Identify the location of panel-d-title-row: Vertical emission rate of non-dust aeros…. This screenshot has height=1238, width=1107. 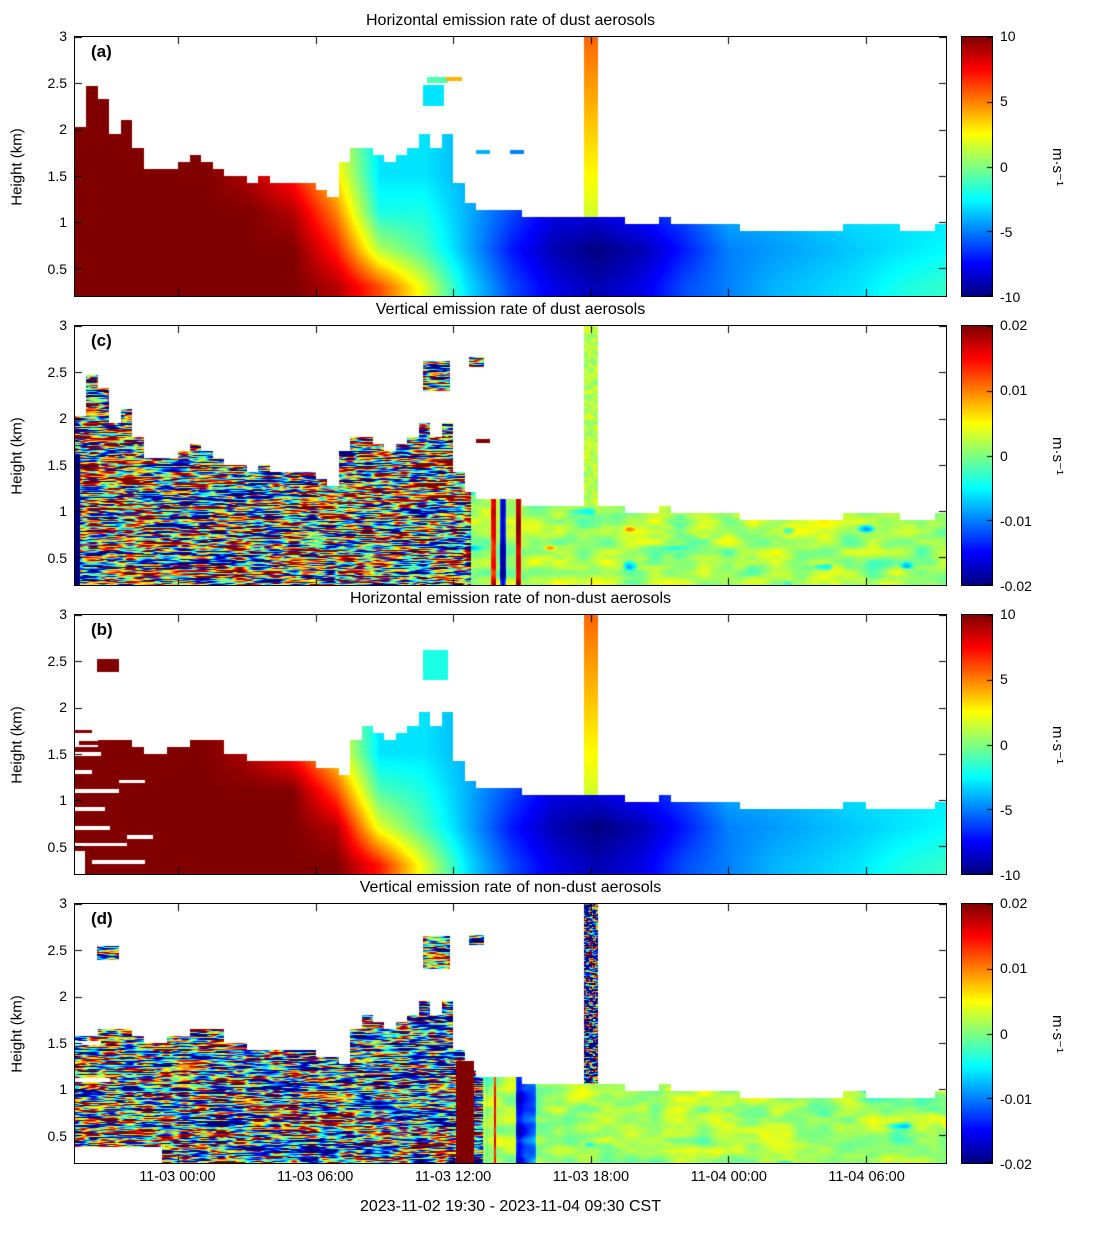
(555, 889).